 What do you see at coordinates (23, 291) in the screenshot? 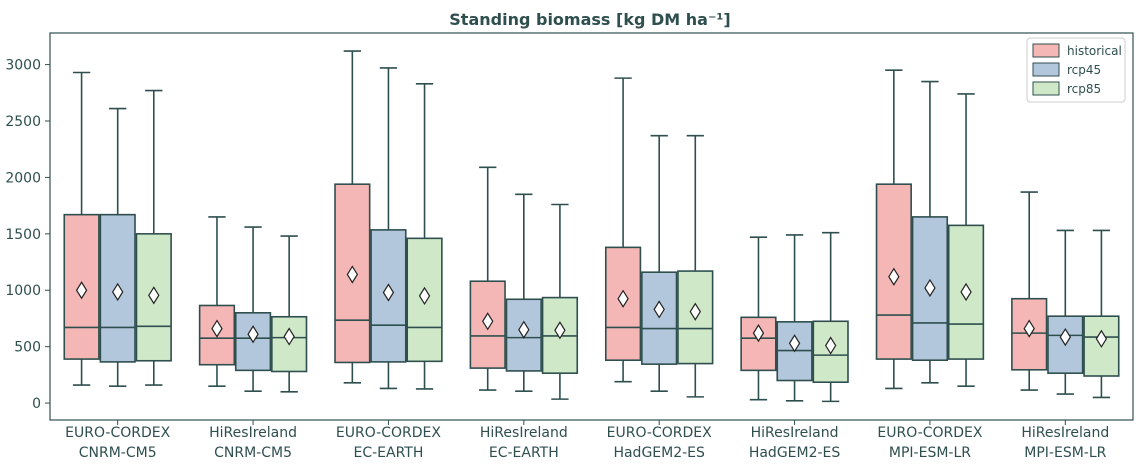
I see `y-tick-label: 1000` at bounding box center [23, 291].